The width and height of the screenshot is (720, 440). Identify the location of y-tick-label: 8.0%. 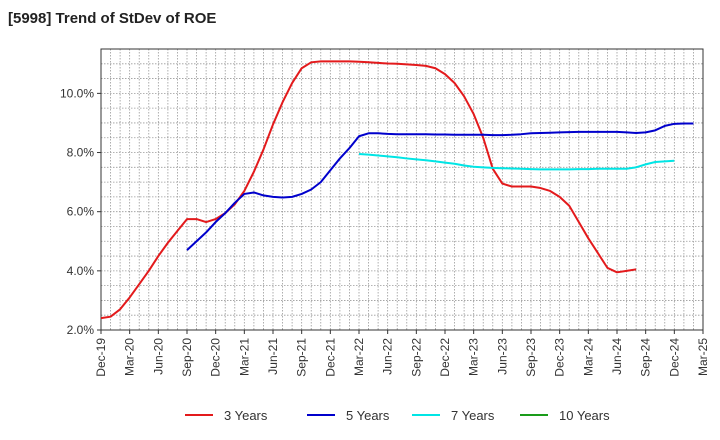
(81, 153).